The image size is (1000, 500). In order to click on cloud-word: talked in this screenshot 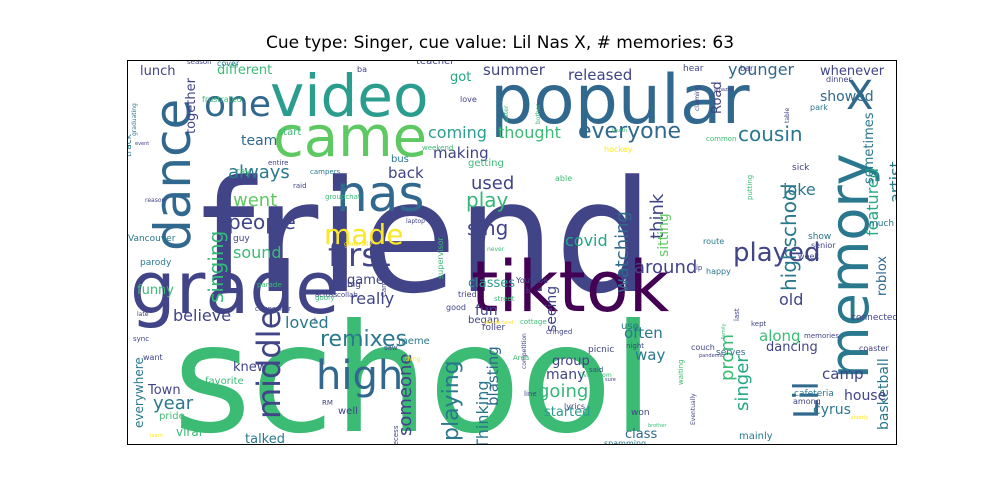, I will do `click(265, 438)`.